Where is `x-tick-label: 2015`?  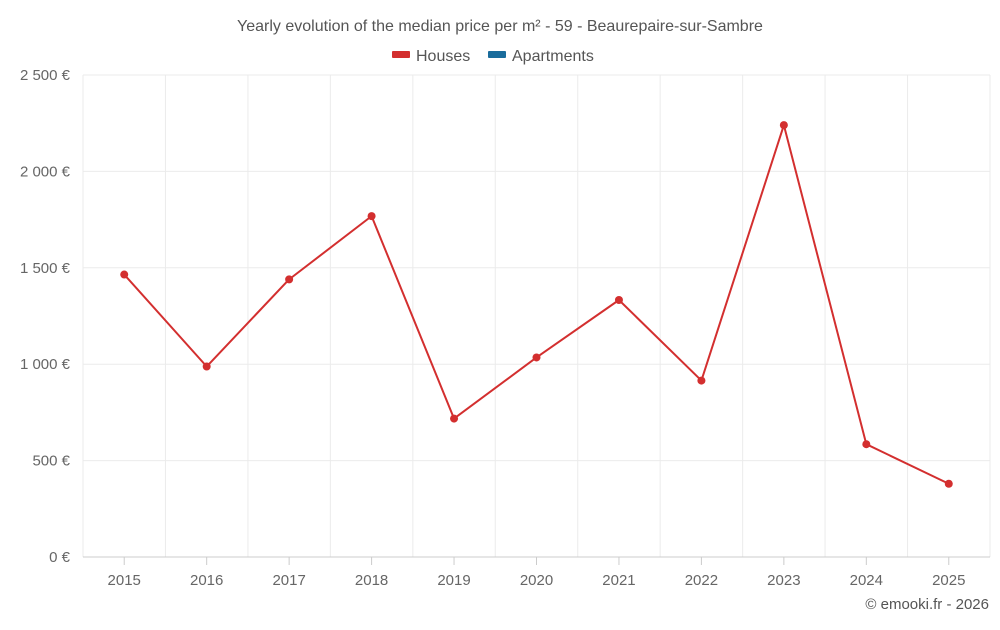
x-tick-label: 2015 is located at coordinates (124, 580).